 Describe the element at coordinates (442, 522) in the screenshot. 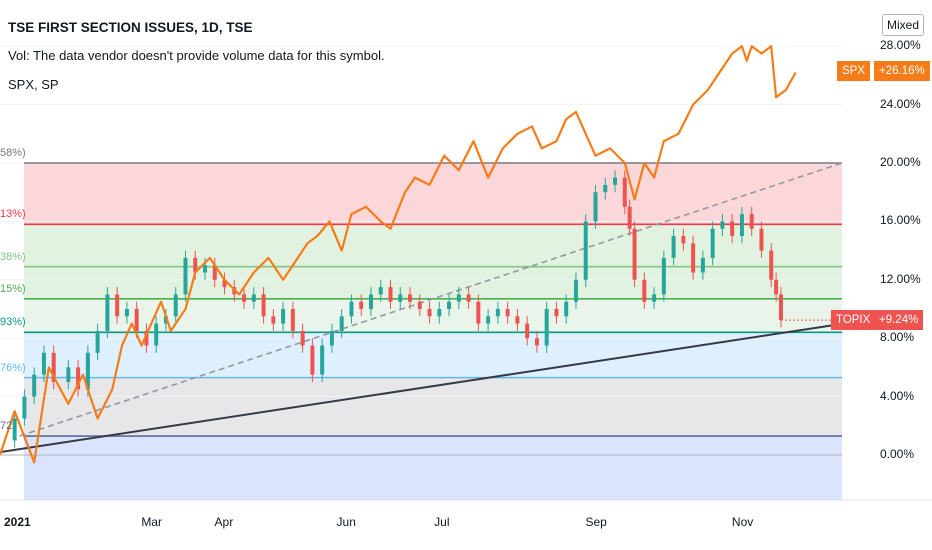

I see `x-tick-label: Jul` at that location.